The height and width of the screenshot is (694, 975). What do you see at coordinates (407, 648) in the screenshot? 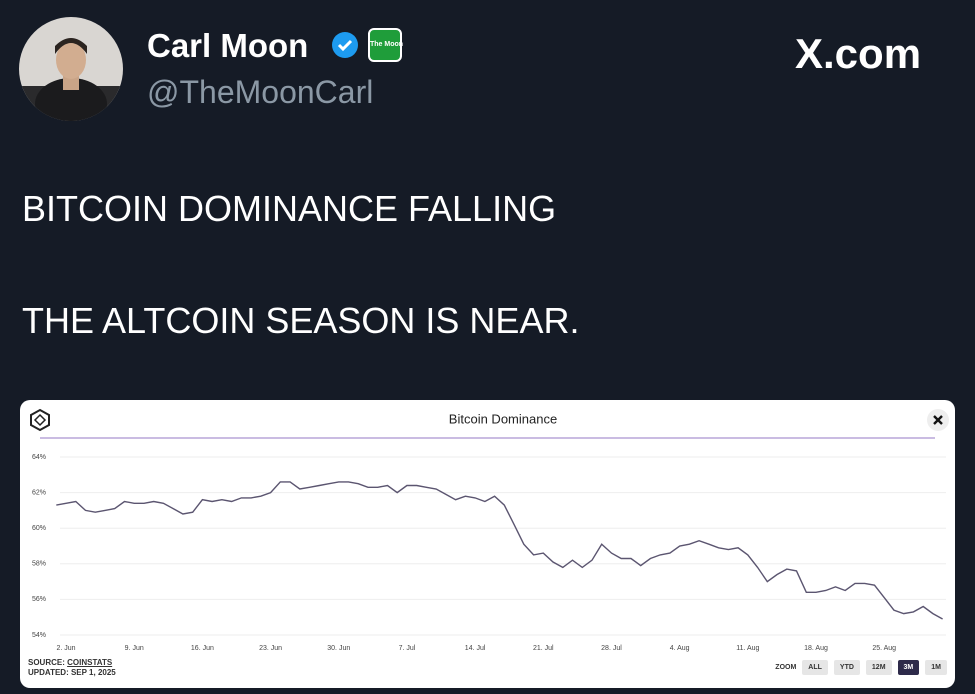
I see `x-tick-label: 7. Jul` at bounding box center [407, 648].